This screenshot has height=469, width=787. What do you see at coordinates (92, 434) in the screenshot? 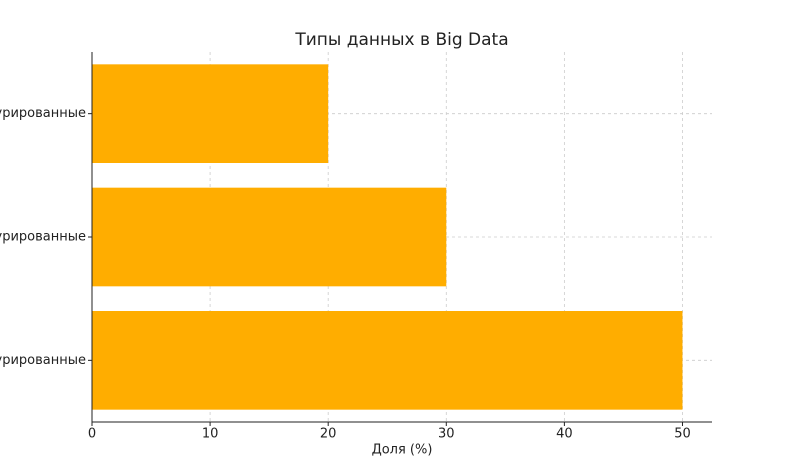
I see `x-tick-label: 0` at bounding box center [92, 434].